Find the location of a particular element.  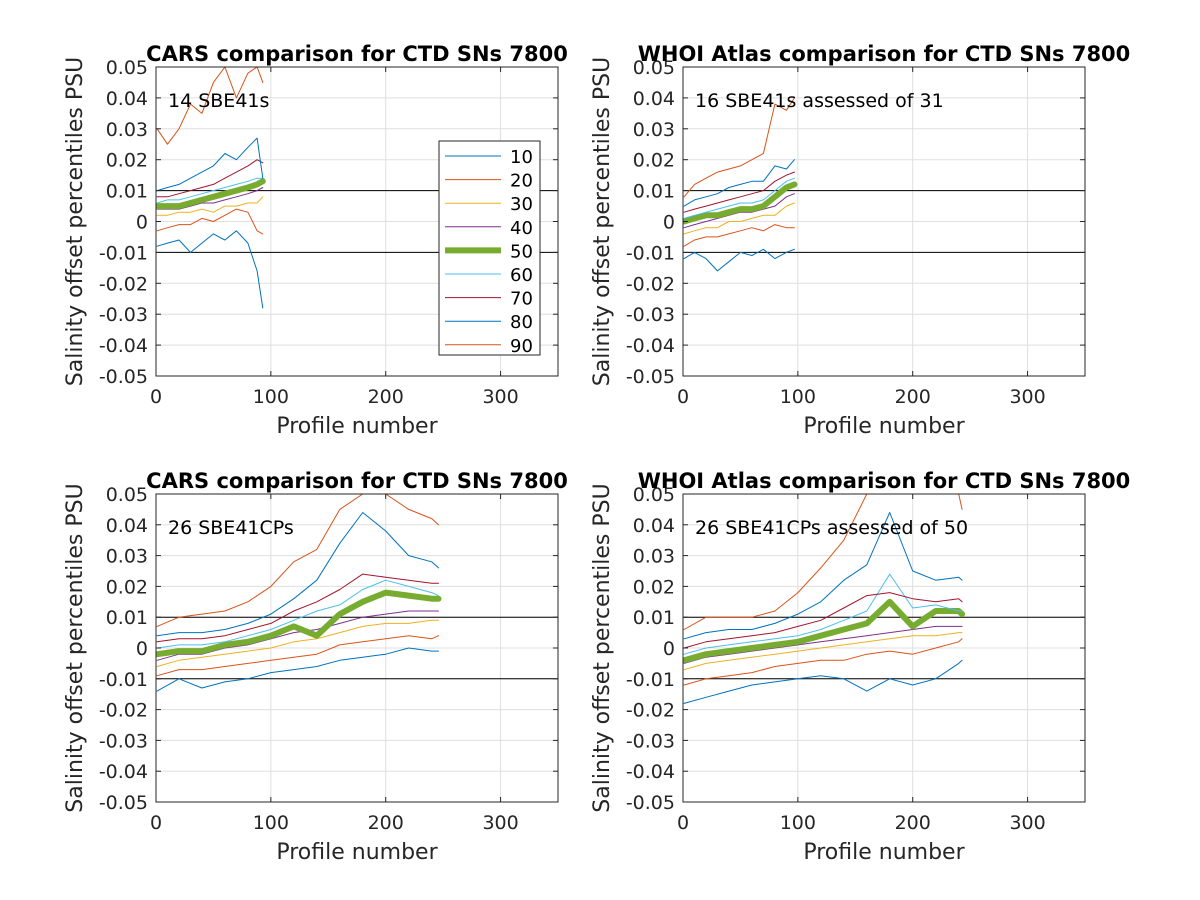

legend-label-80: 80 is located at coordinates (521, 322).